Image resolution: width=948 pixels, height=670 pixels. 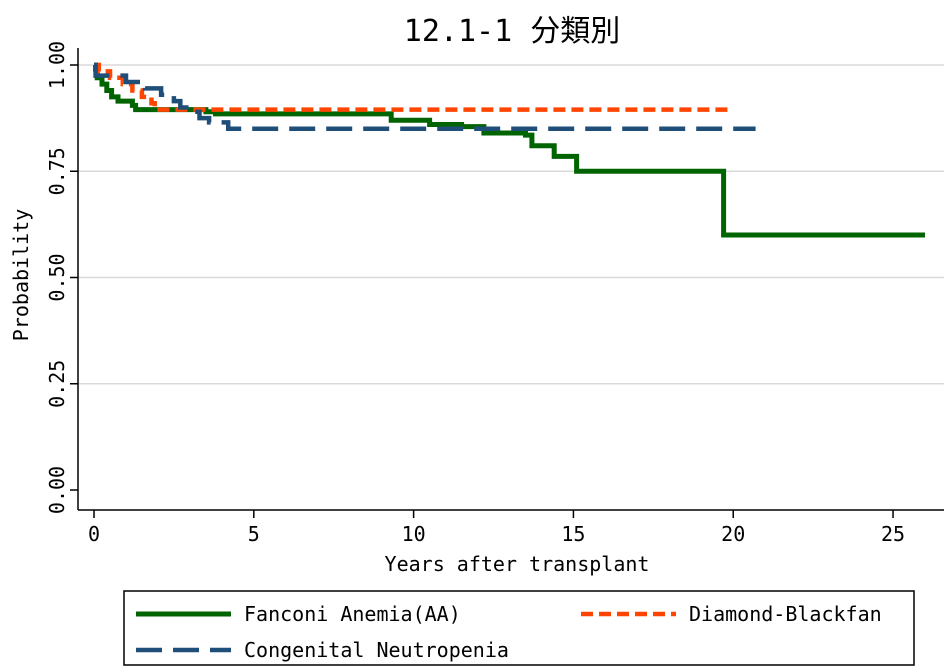 I want to click on x-tick-label: 25, so click(x=893, y=534).